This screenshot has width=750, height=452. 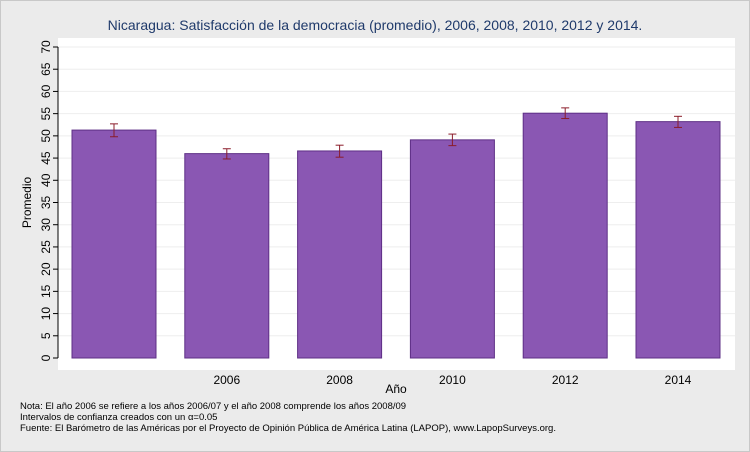 What do you see at coordinates (46, 158) in the screenshot?
I see `y-tick-label: 45` at bounding box center [46, 158].